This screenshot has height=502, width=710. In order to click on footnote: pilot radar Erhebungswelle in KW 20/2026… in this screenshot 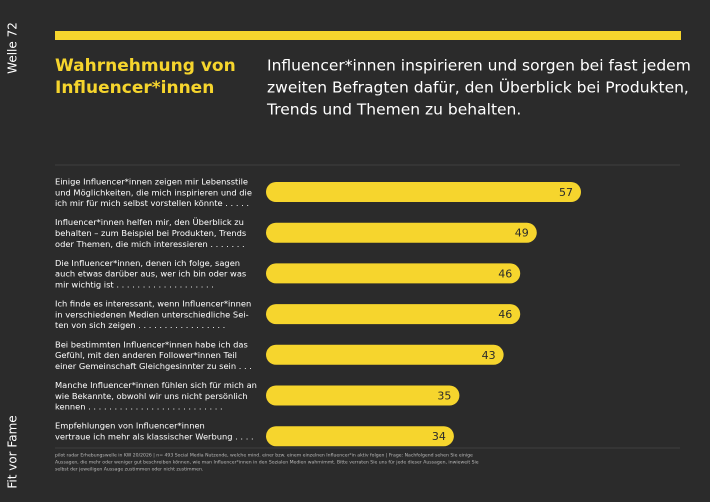, I will do `click(264, 456)`.